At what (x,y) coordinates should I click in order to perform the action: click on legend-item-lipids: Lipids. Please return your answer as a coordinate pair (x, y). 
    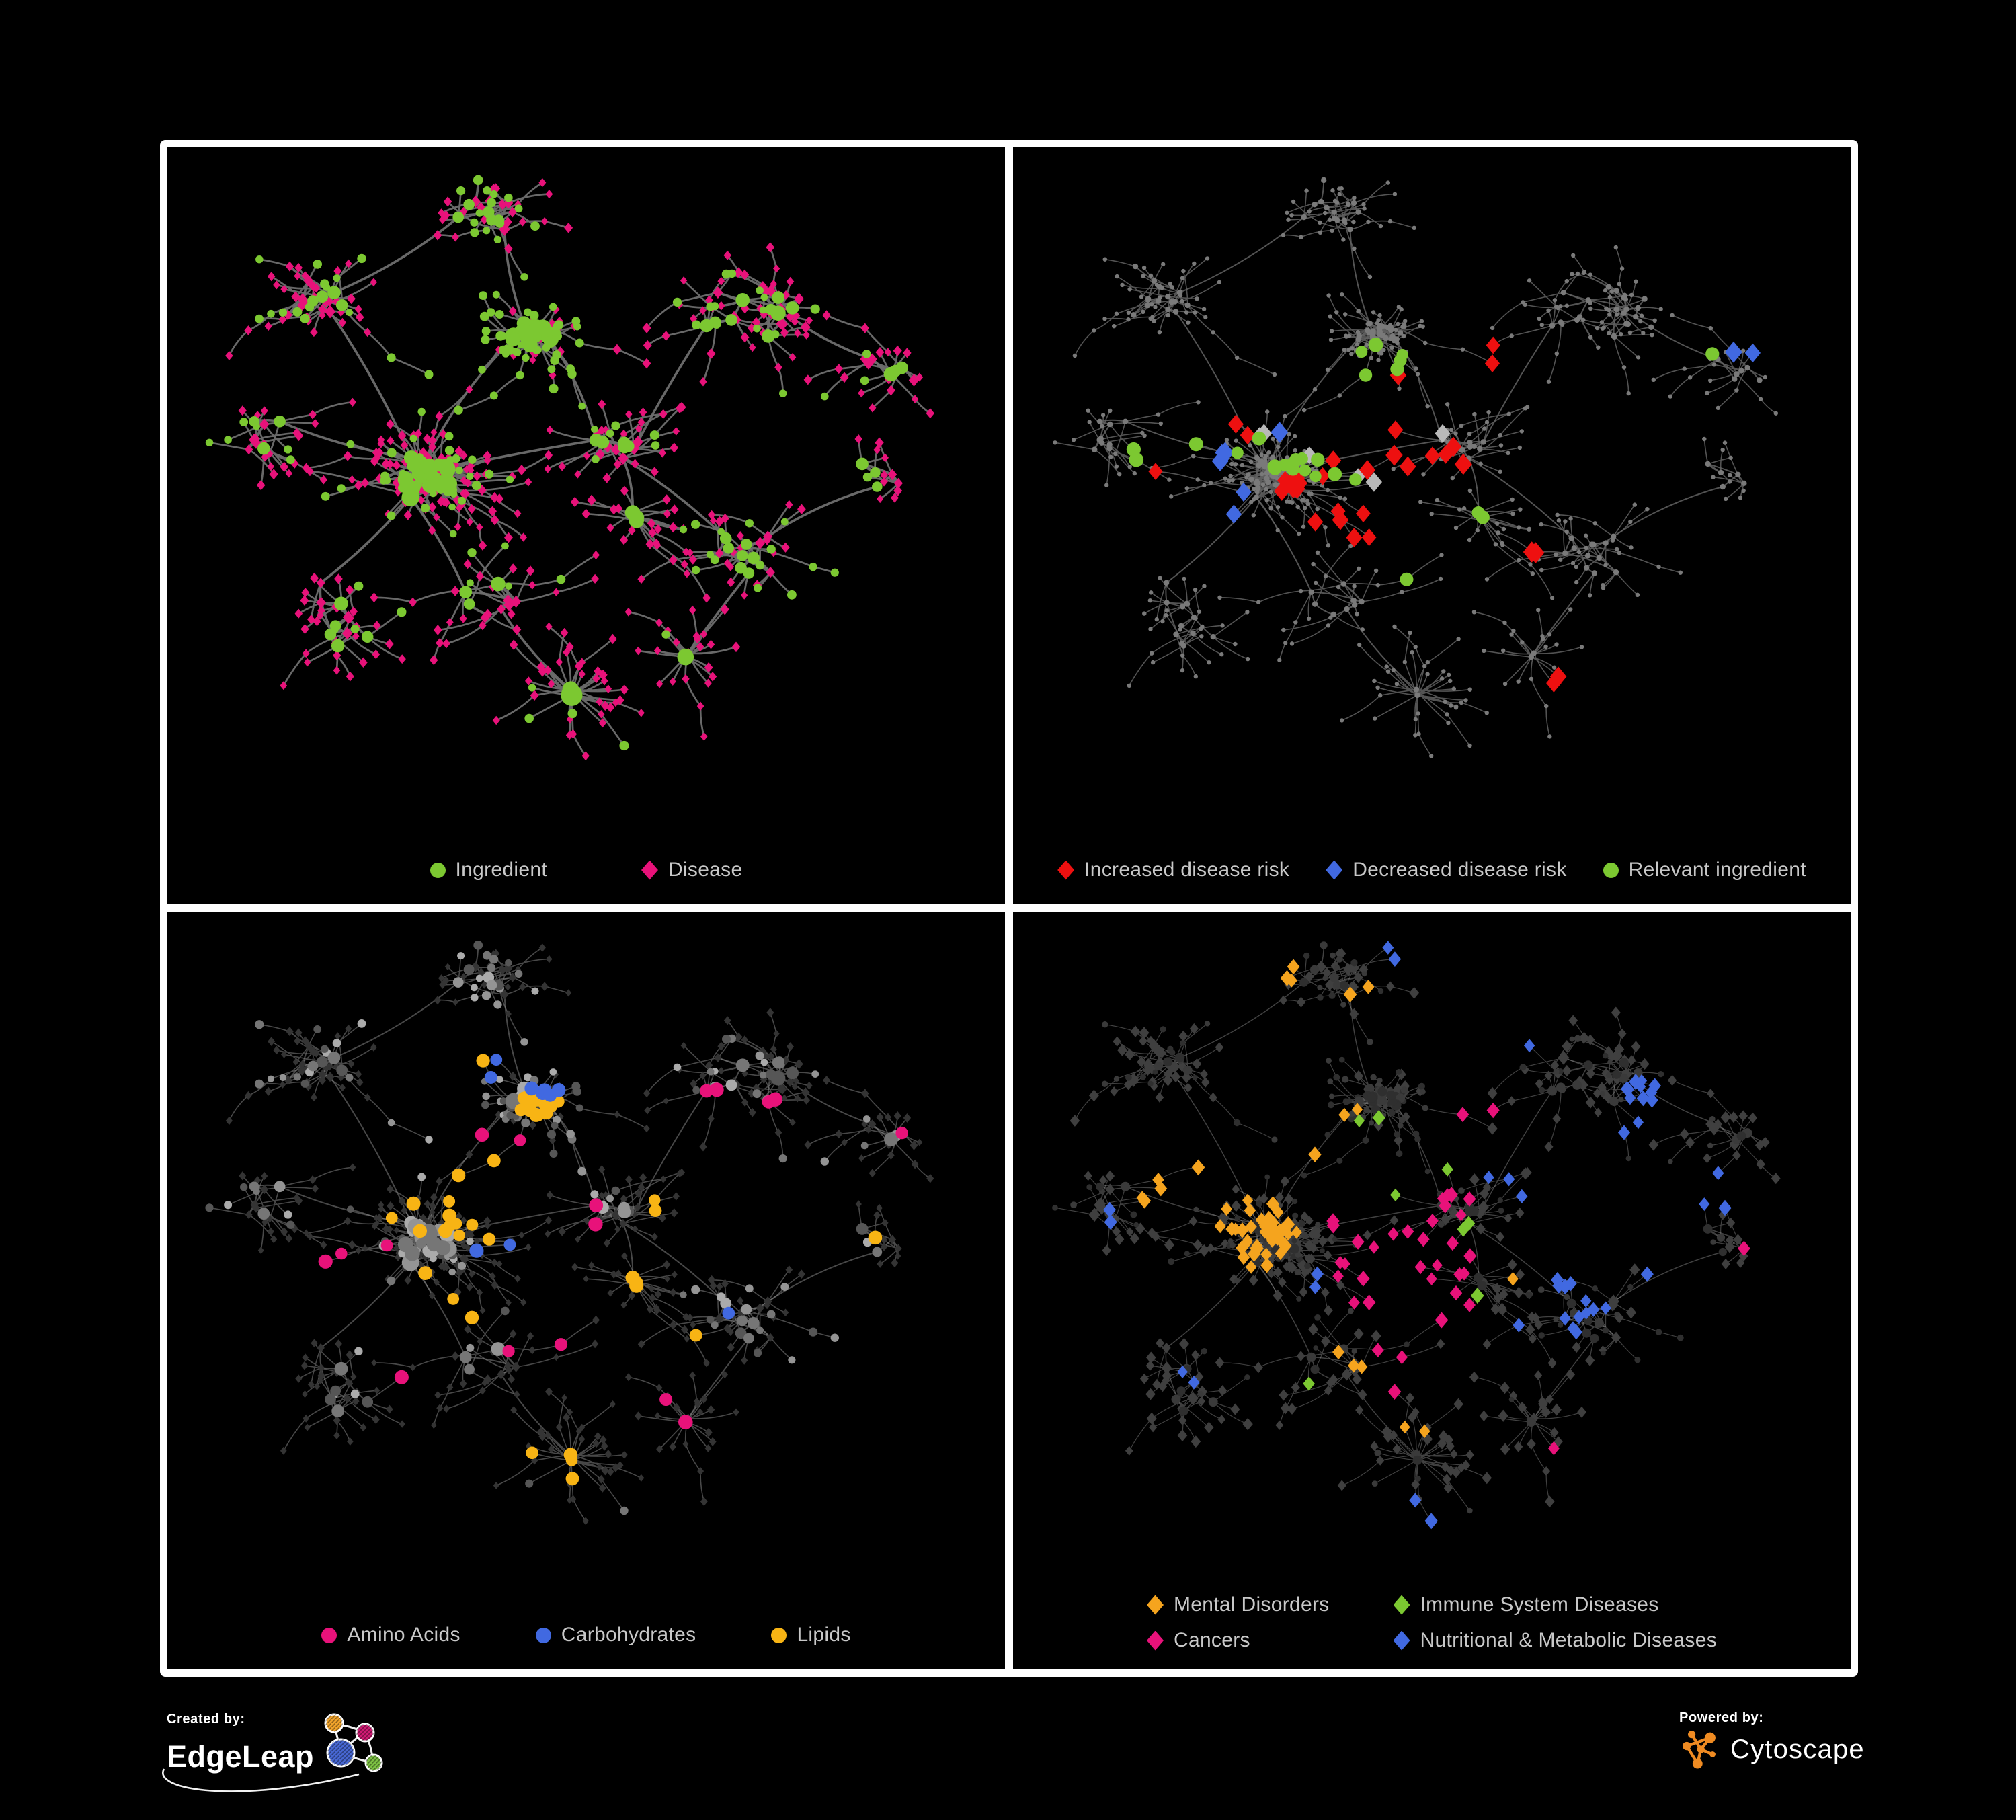
    Looking at the image, I should click on (810, 1635).